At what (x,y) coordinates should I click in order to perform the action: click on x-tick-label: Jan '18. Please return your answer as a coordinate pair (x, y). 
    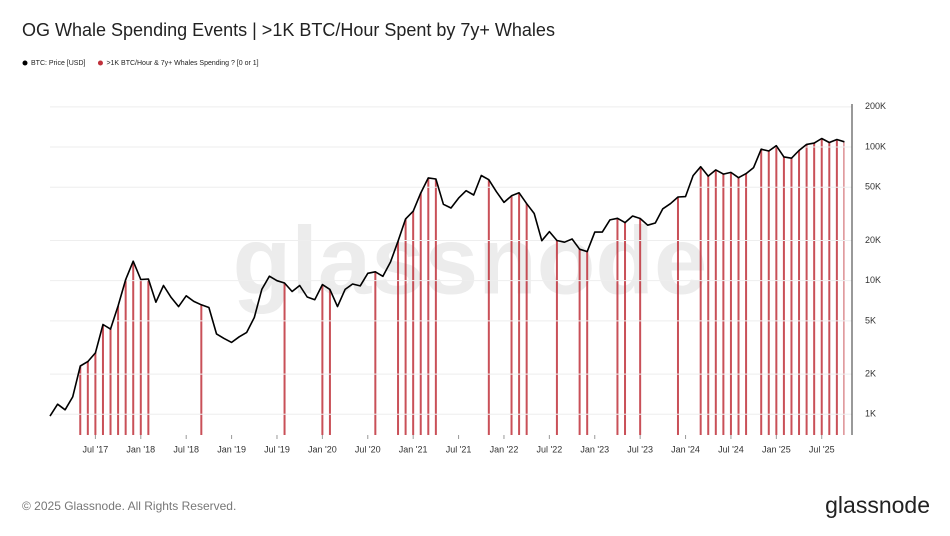
    Looking at the image, I should click on (140, 449).